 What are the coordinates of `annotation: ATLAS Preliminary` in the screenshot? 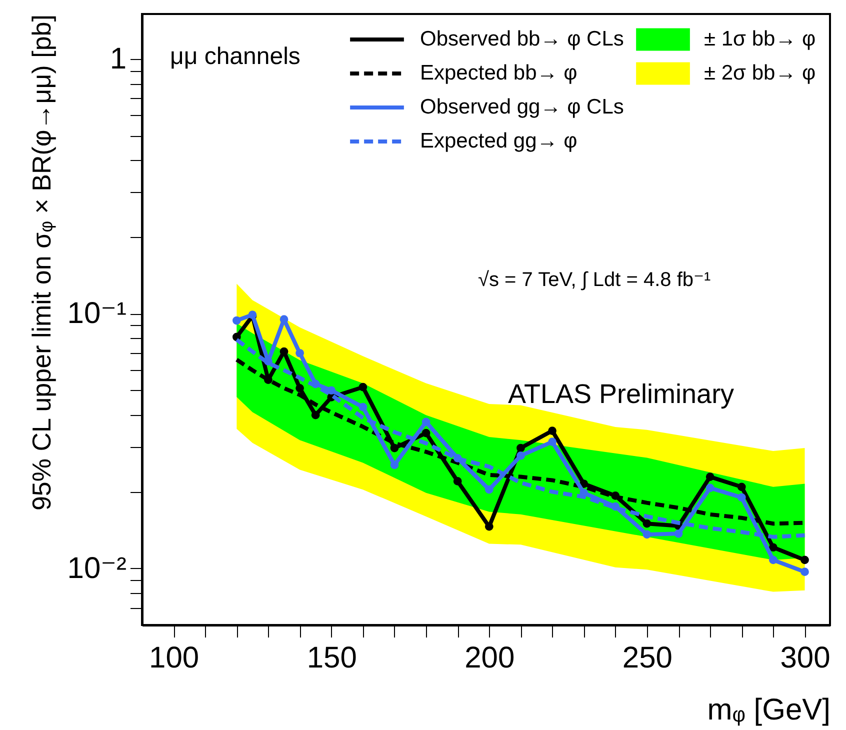 It's located at (621, 394).